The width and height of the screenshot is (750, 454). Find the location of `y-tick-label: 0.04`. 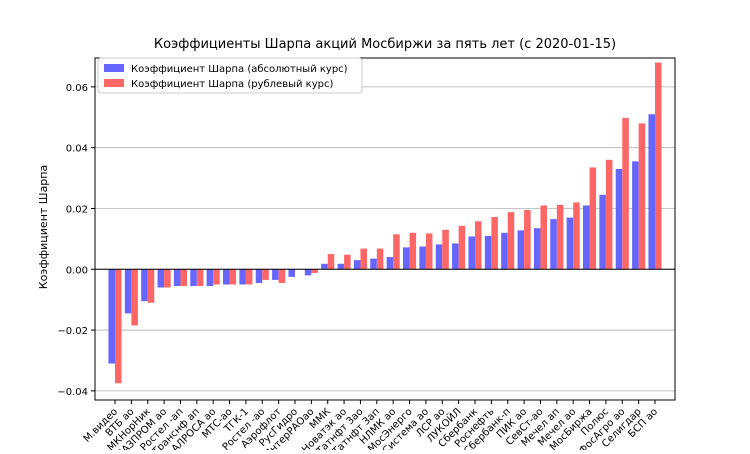

y-tick-label: 0.04 is located at coordinates (77, 149).